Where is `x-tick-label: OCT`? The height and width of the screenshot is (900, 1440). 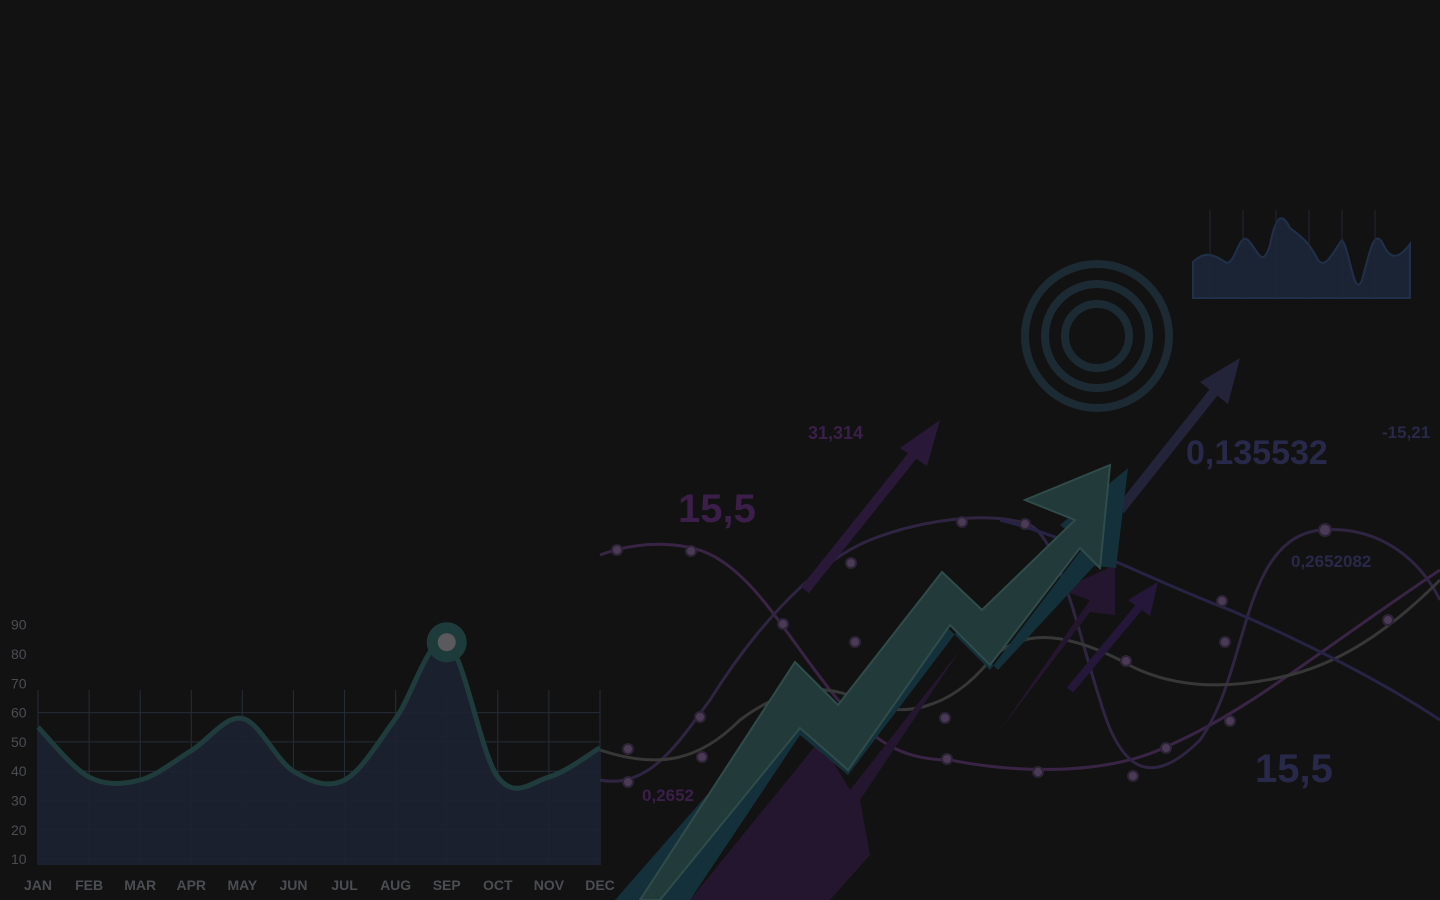 x-tick-label: OCT is located at coordinates (498, 885).